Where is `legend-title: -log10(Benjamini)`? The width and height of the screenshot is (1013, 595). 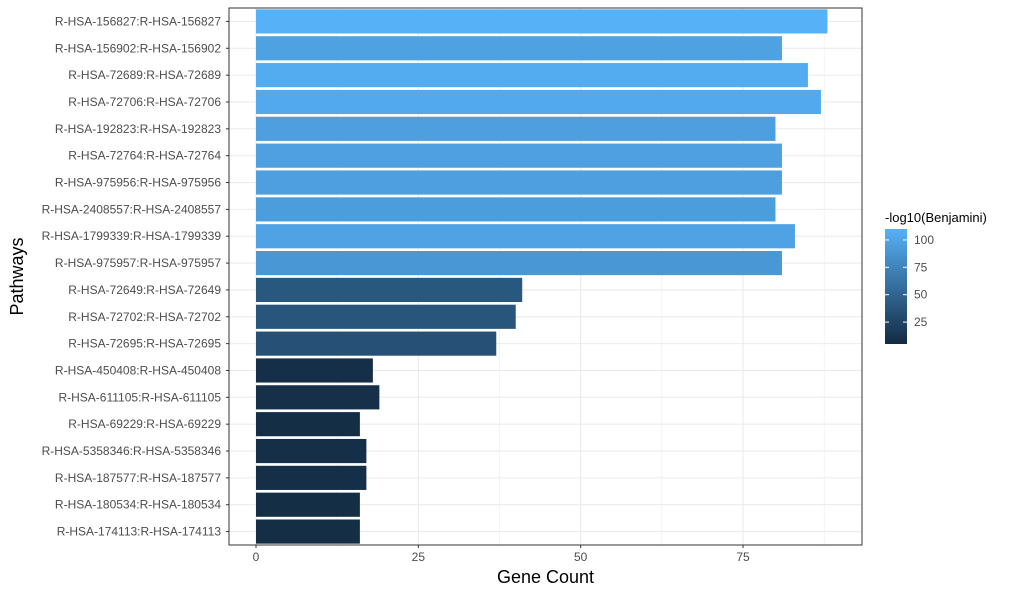
legend-title: -log10(Benjamini) is located at coordinates (936, 217).